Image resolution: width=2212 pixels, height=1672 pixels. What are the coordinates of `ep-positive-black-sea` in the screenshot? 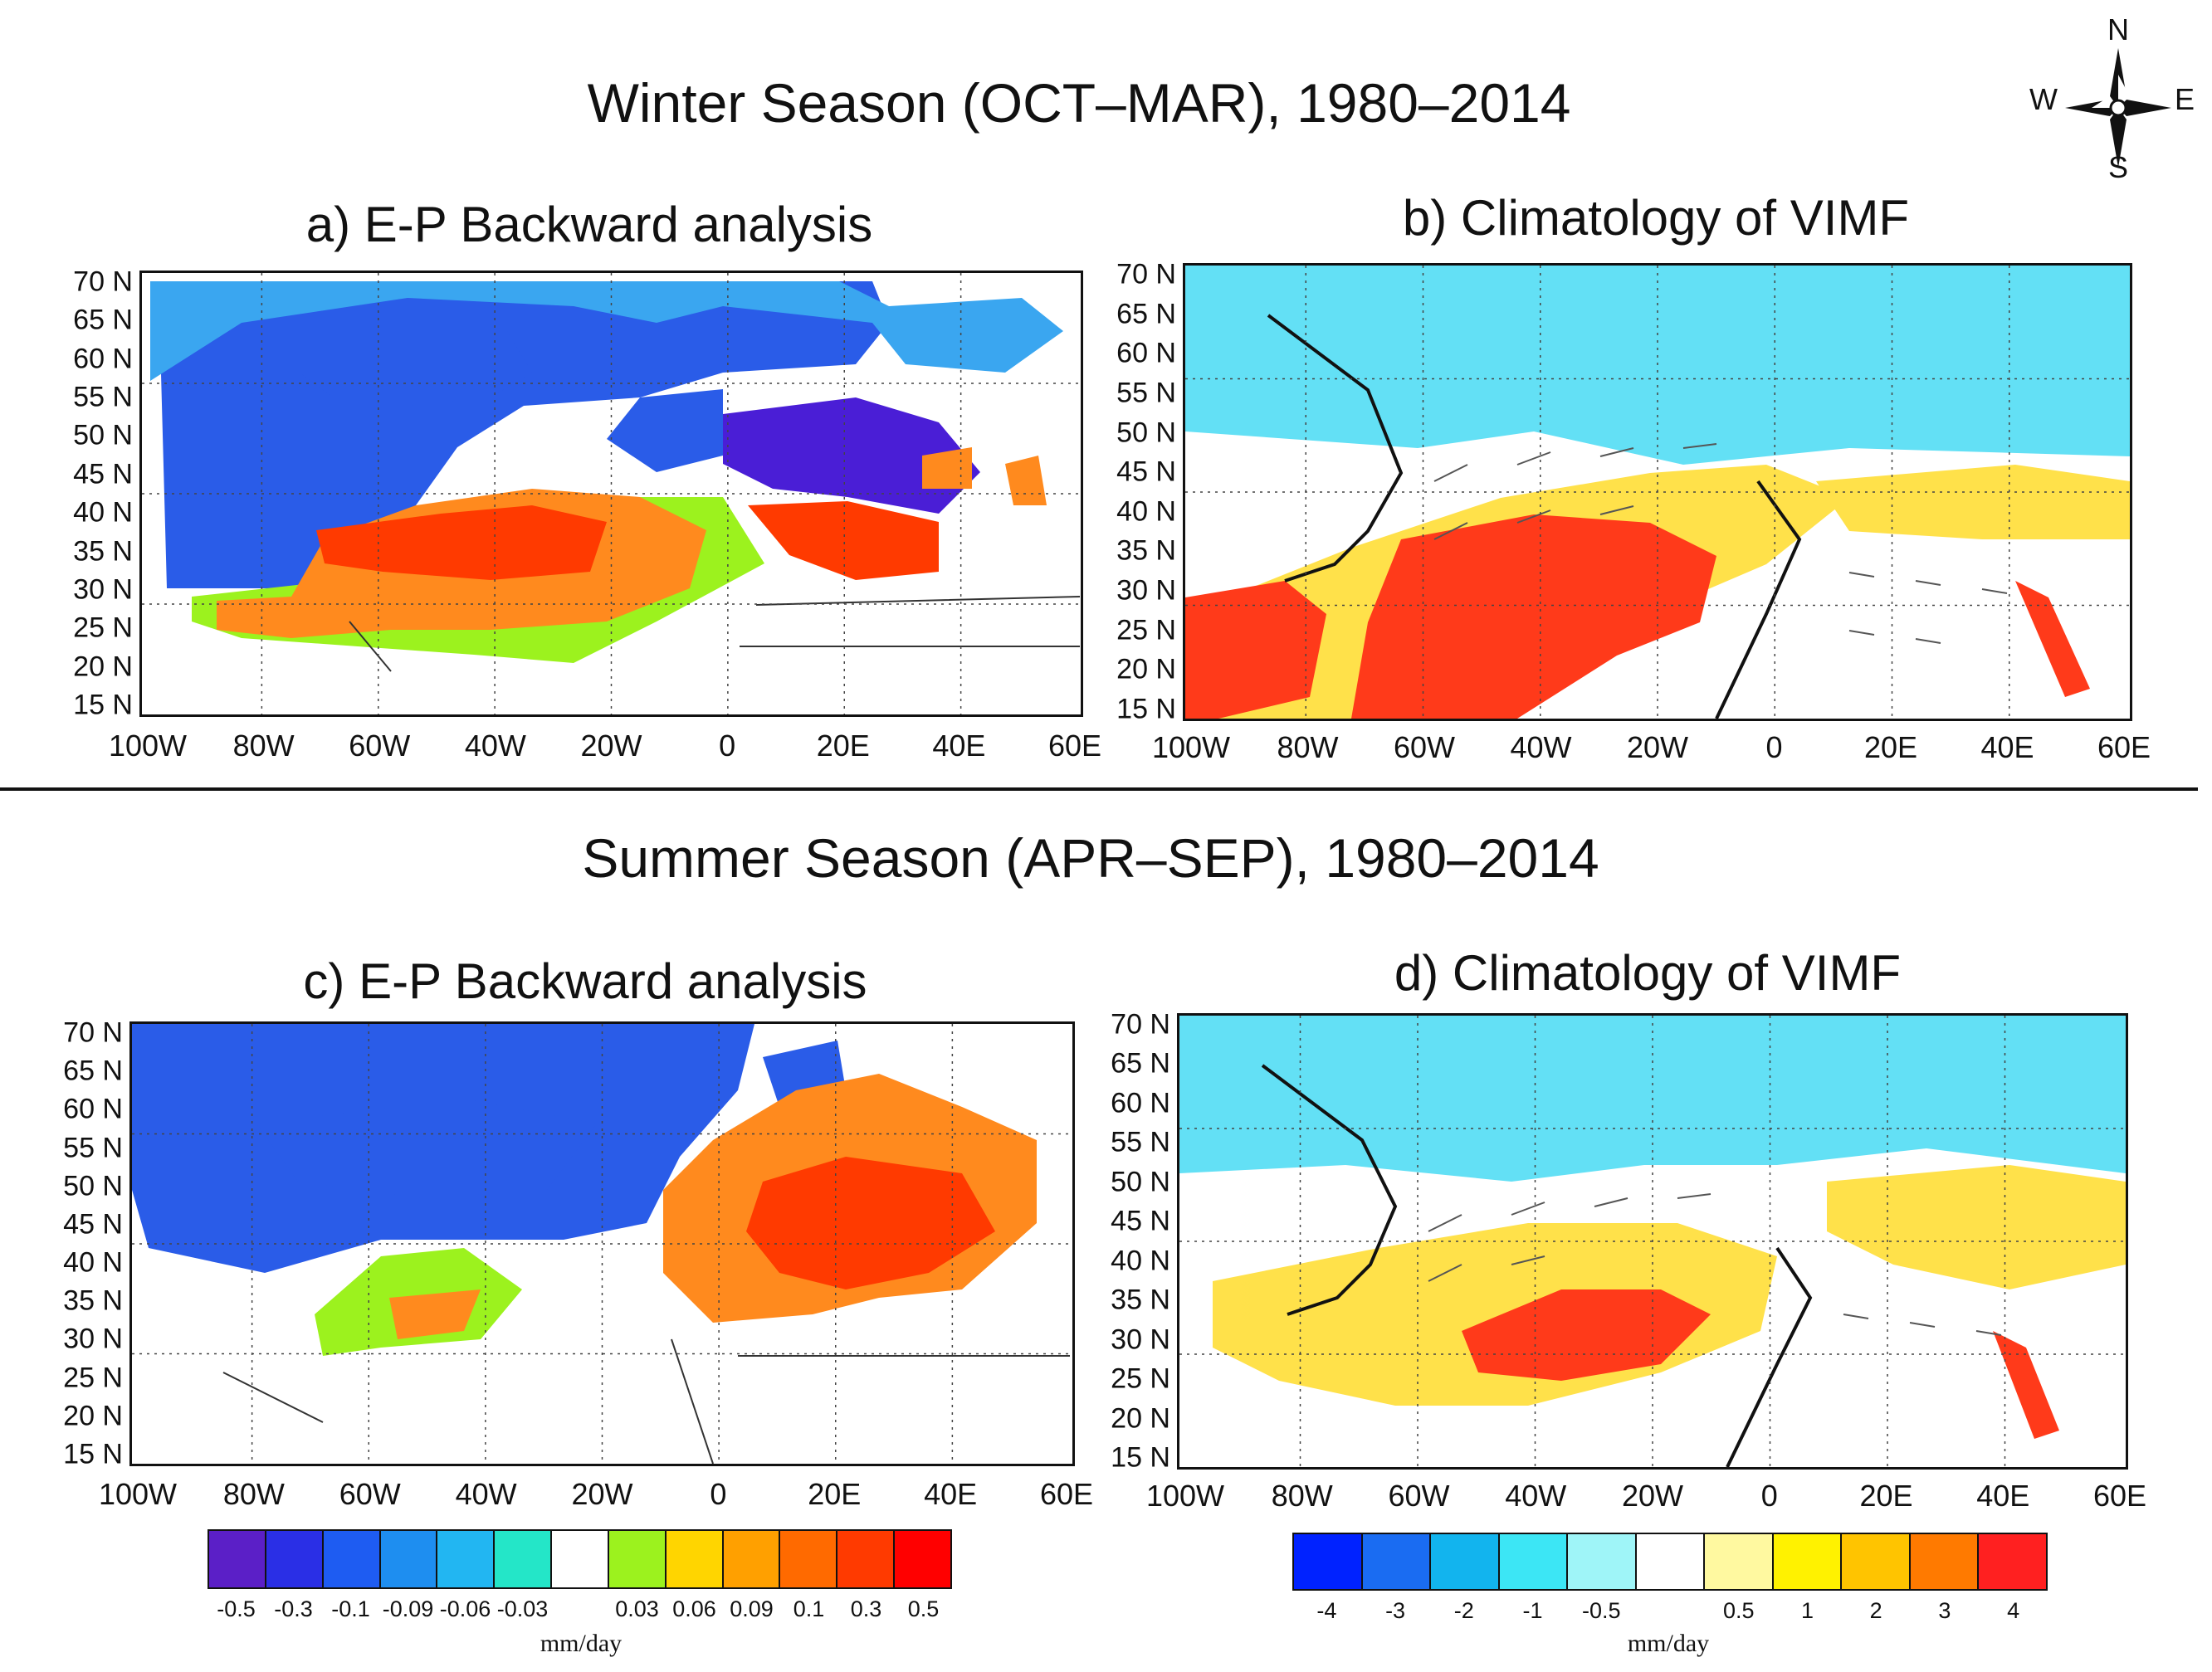 It's located at (947, 468).